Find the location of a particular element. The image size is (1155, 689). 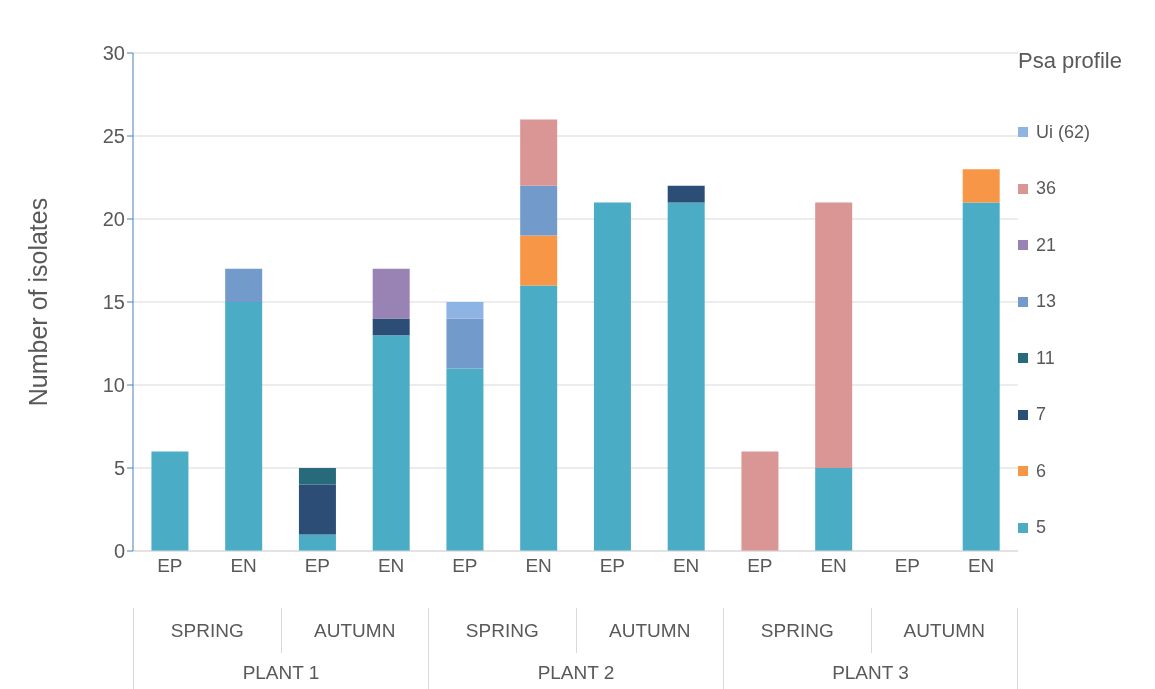

legend-label: 11 is located at coordinates (1045, 358).